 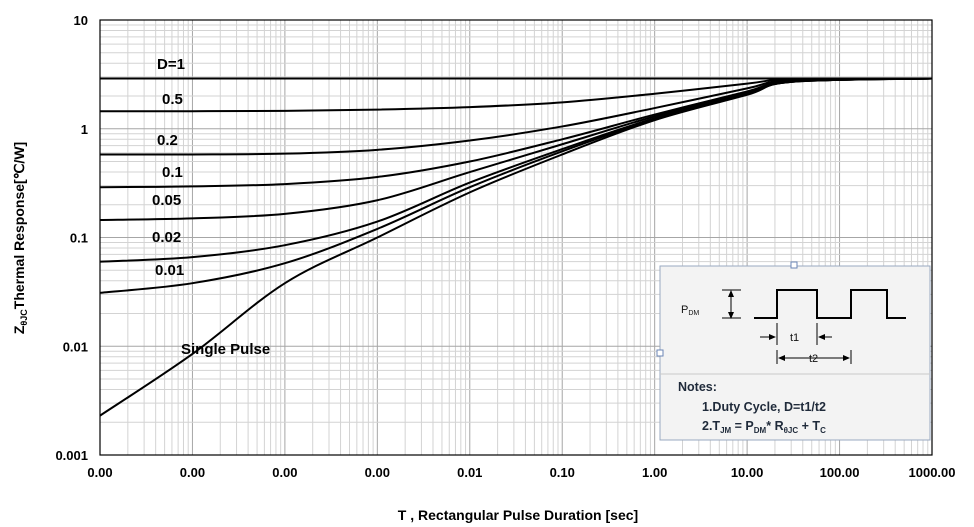 I want to click on notes-title: Notes:, so click(x=697, y=387).